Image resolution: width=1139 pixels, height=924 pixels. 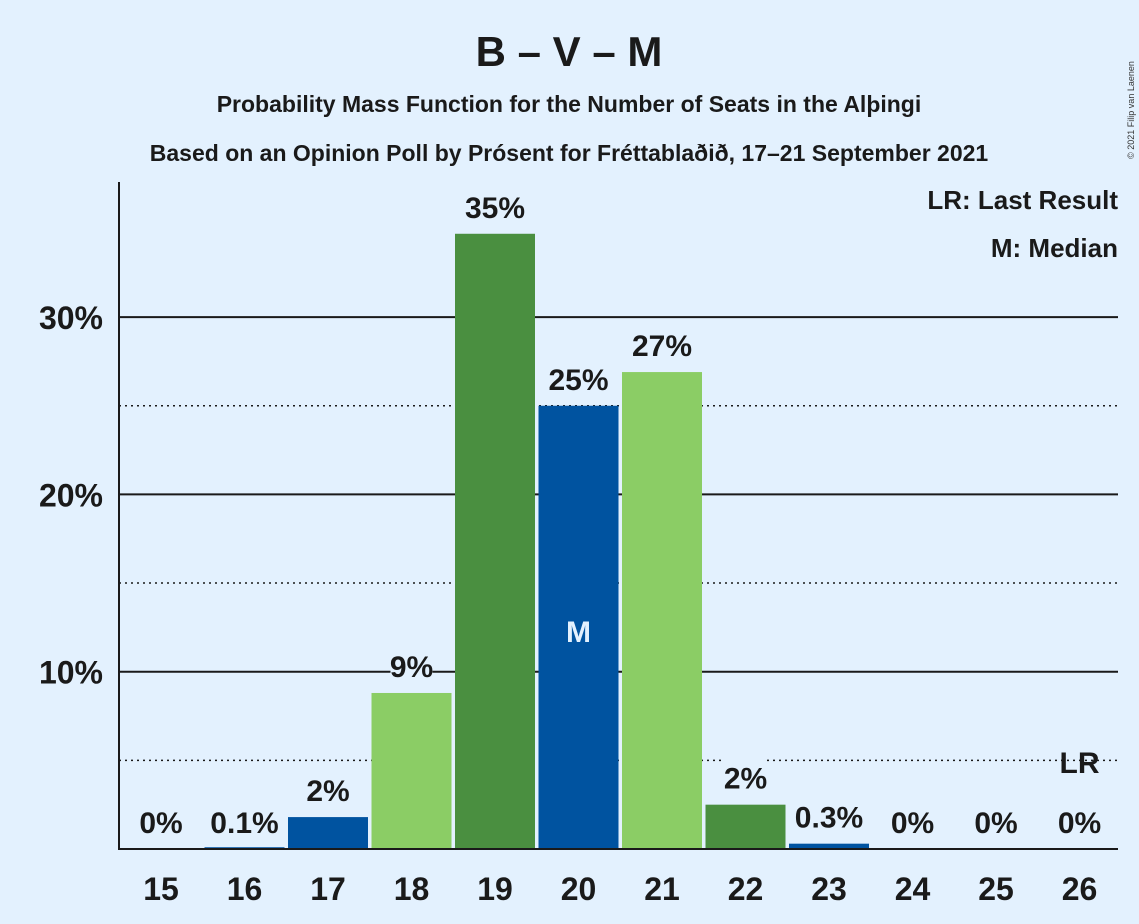 I want to click on value-label-25: 0%, so click(x=995, y=823).